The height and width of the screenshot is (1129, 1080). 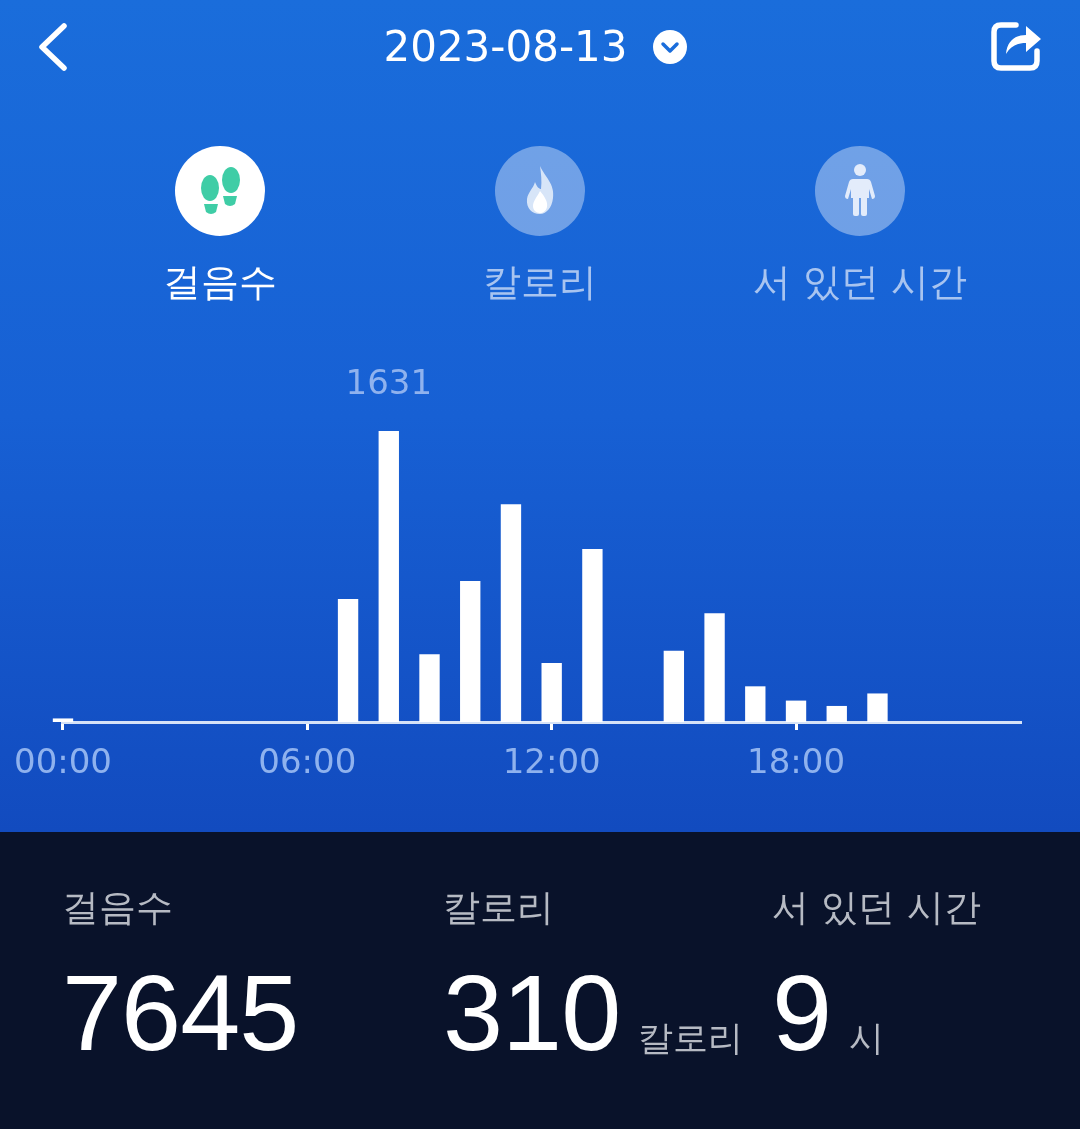 I want to click on text: 시, so click(x=867, y=1038).